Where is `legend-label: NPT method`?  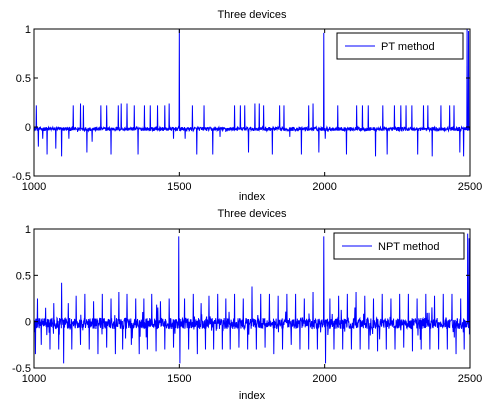
legend-label: NPT method is located at coordinates (409, 247).